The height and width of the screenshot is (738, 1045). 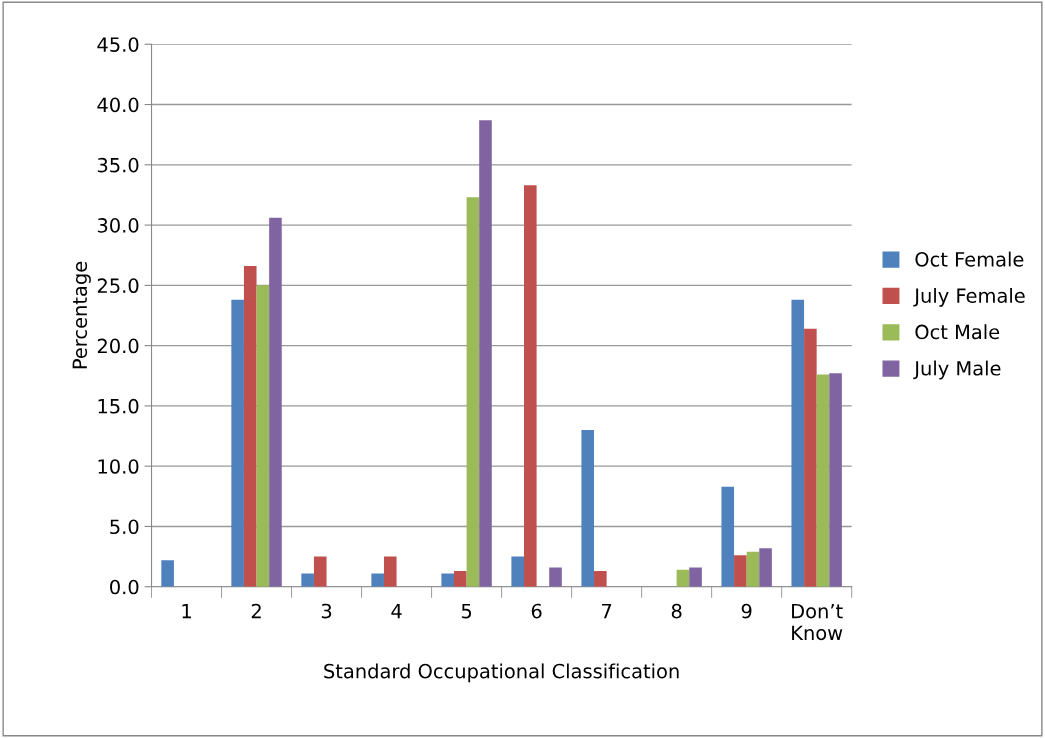 What do you see at coordinates (676, 611) in the screenshot?
I see `x-tick-label: 8` at bounding box center [676, 611].